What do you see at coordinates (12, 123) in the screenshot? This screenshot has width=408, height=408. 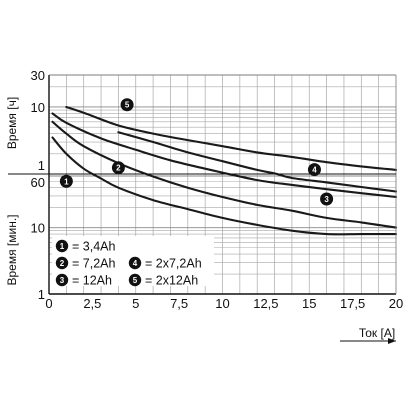 I see `y-axis-upper-title: Время [ч]` at bounding box center [12, 123].